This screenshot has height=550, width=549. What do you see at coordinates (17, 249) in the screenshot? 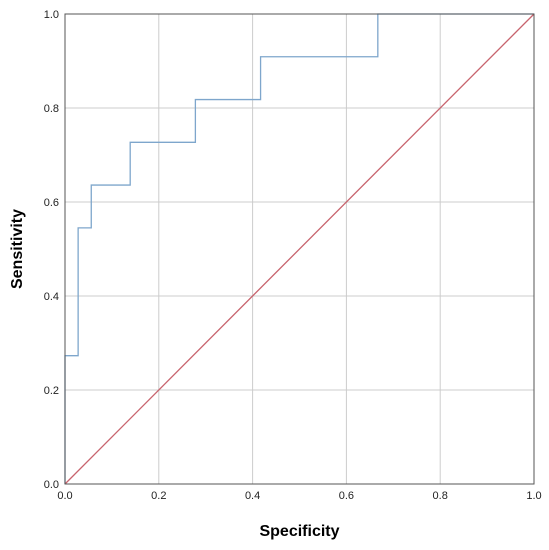
I see `y-axis-title: Sensitivity` at bounding box center [17, 249].